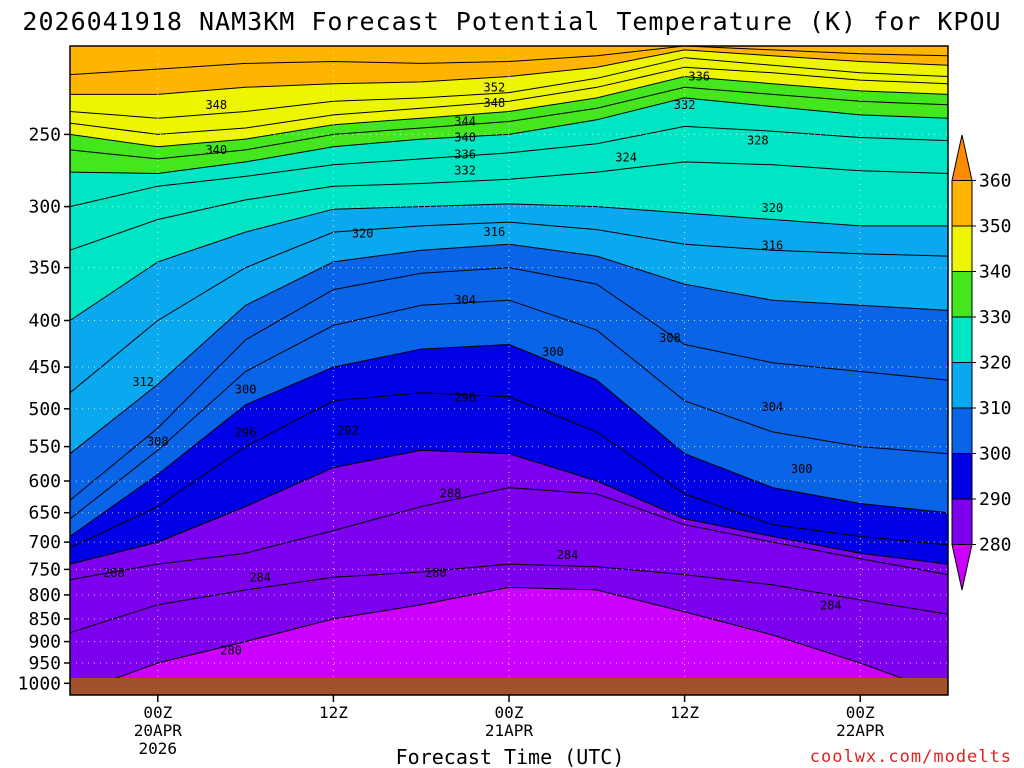 The height and width of the screenshot is (768, 1024). Describe the element at coordinates (860, 712) in the screenshot. I see `xtick-label-48-0: 00Z` at that location.